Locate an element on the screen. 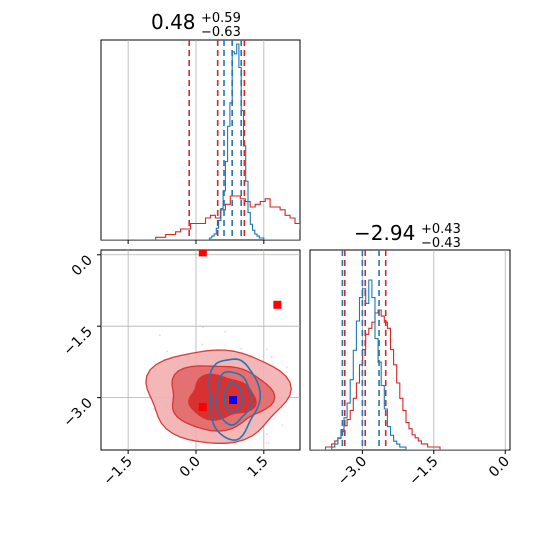 This screenshot has height=550, width=550. scatter-data is located at coordinates (234, 358).